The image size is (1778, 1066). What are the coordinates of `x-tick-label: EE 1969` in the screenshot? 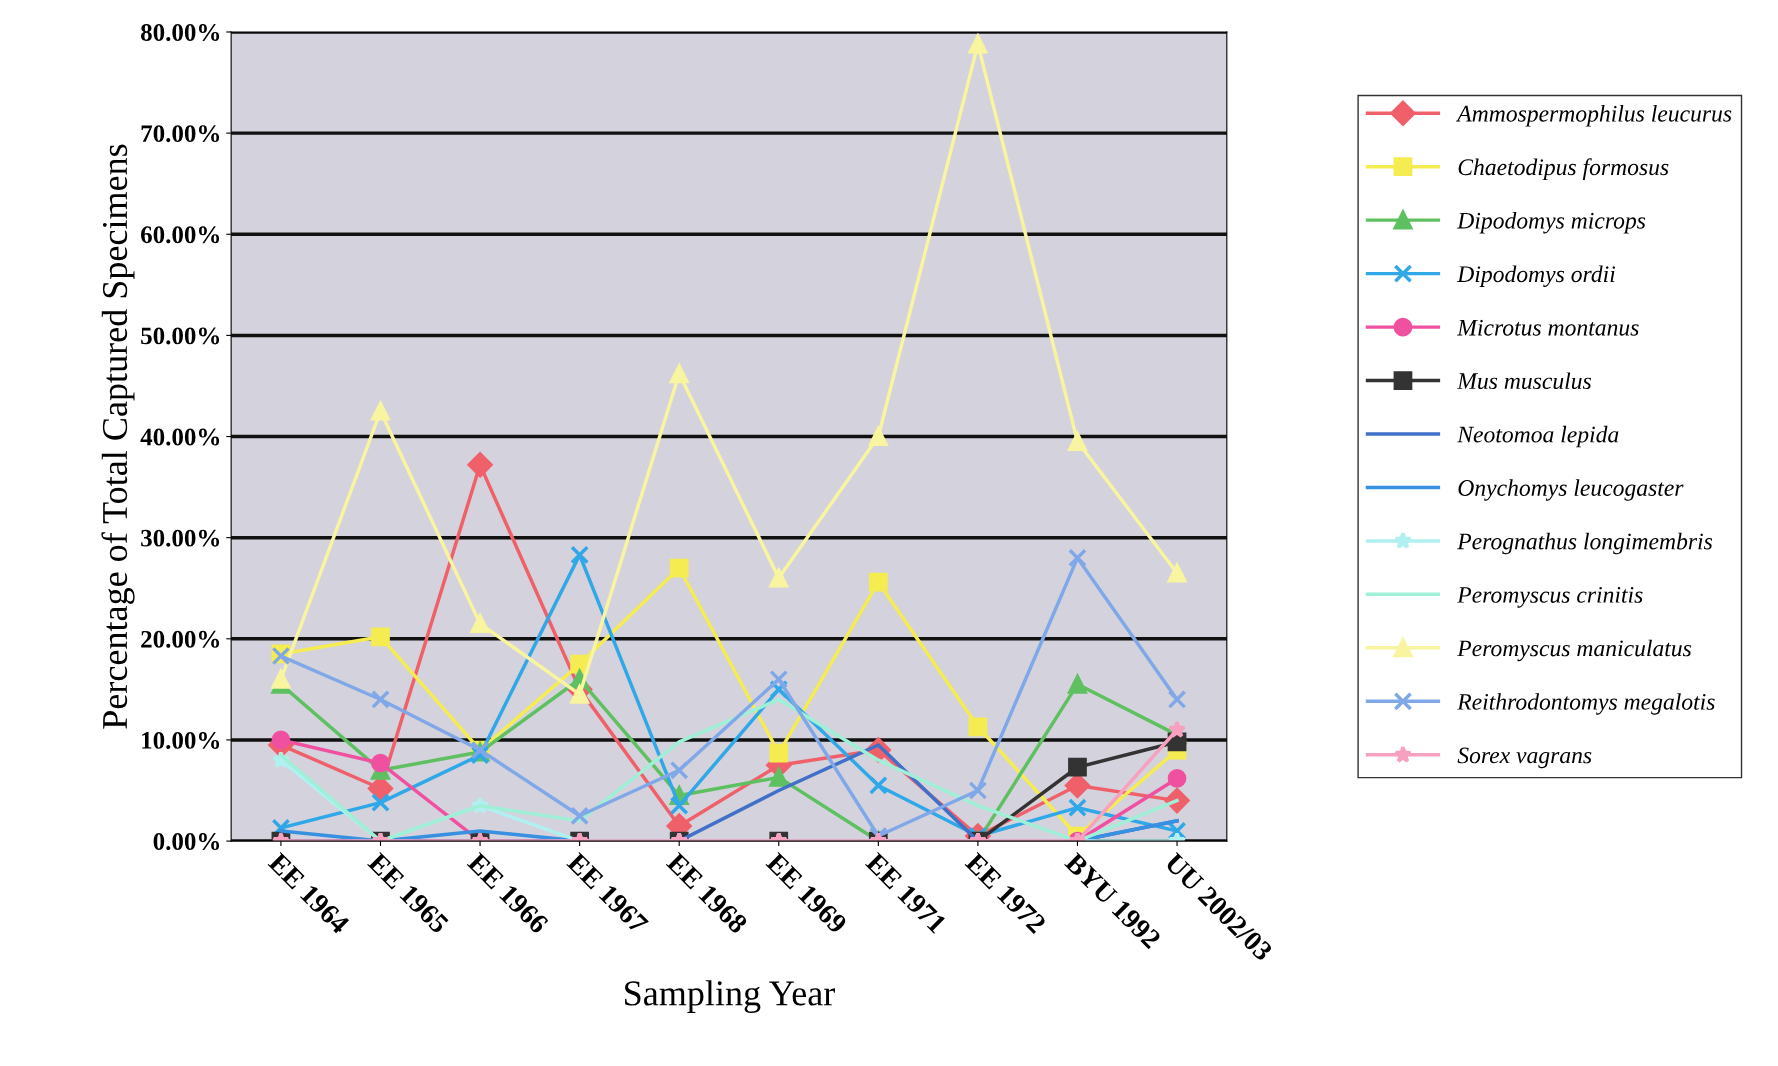 It's located at (806, 893).